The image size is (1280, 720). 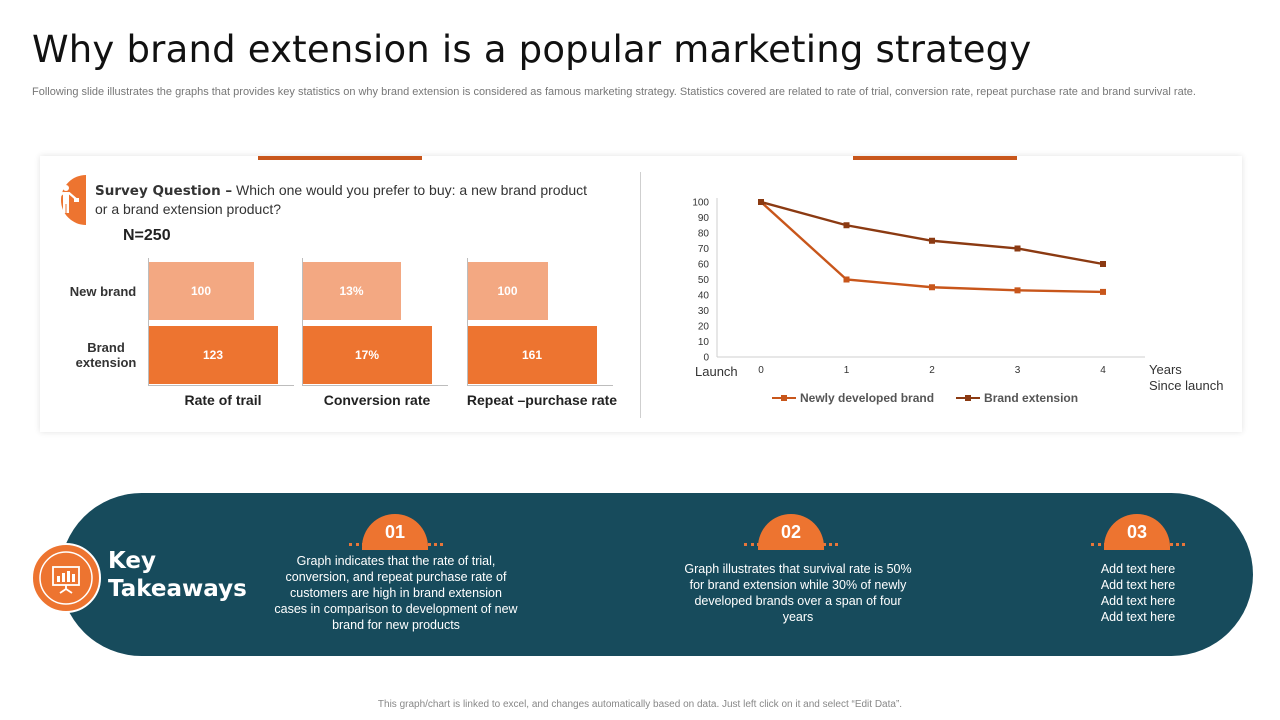 What do you see at coordinates (66, 578) in the screenshot?
I see `presentation-board-icon` at bounding box center [66, 578].